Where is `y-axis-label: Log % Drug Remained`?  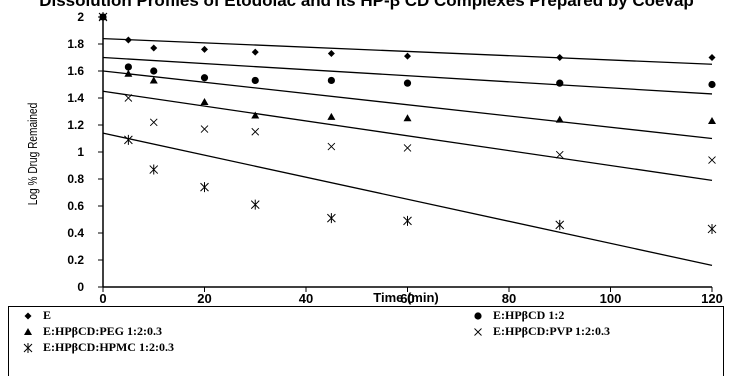 y-axis-label: Log % Drug Remained is located at coordinates (33, 154).